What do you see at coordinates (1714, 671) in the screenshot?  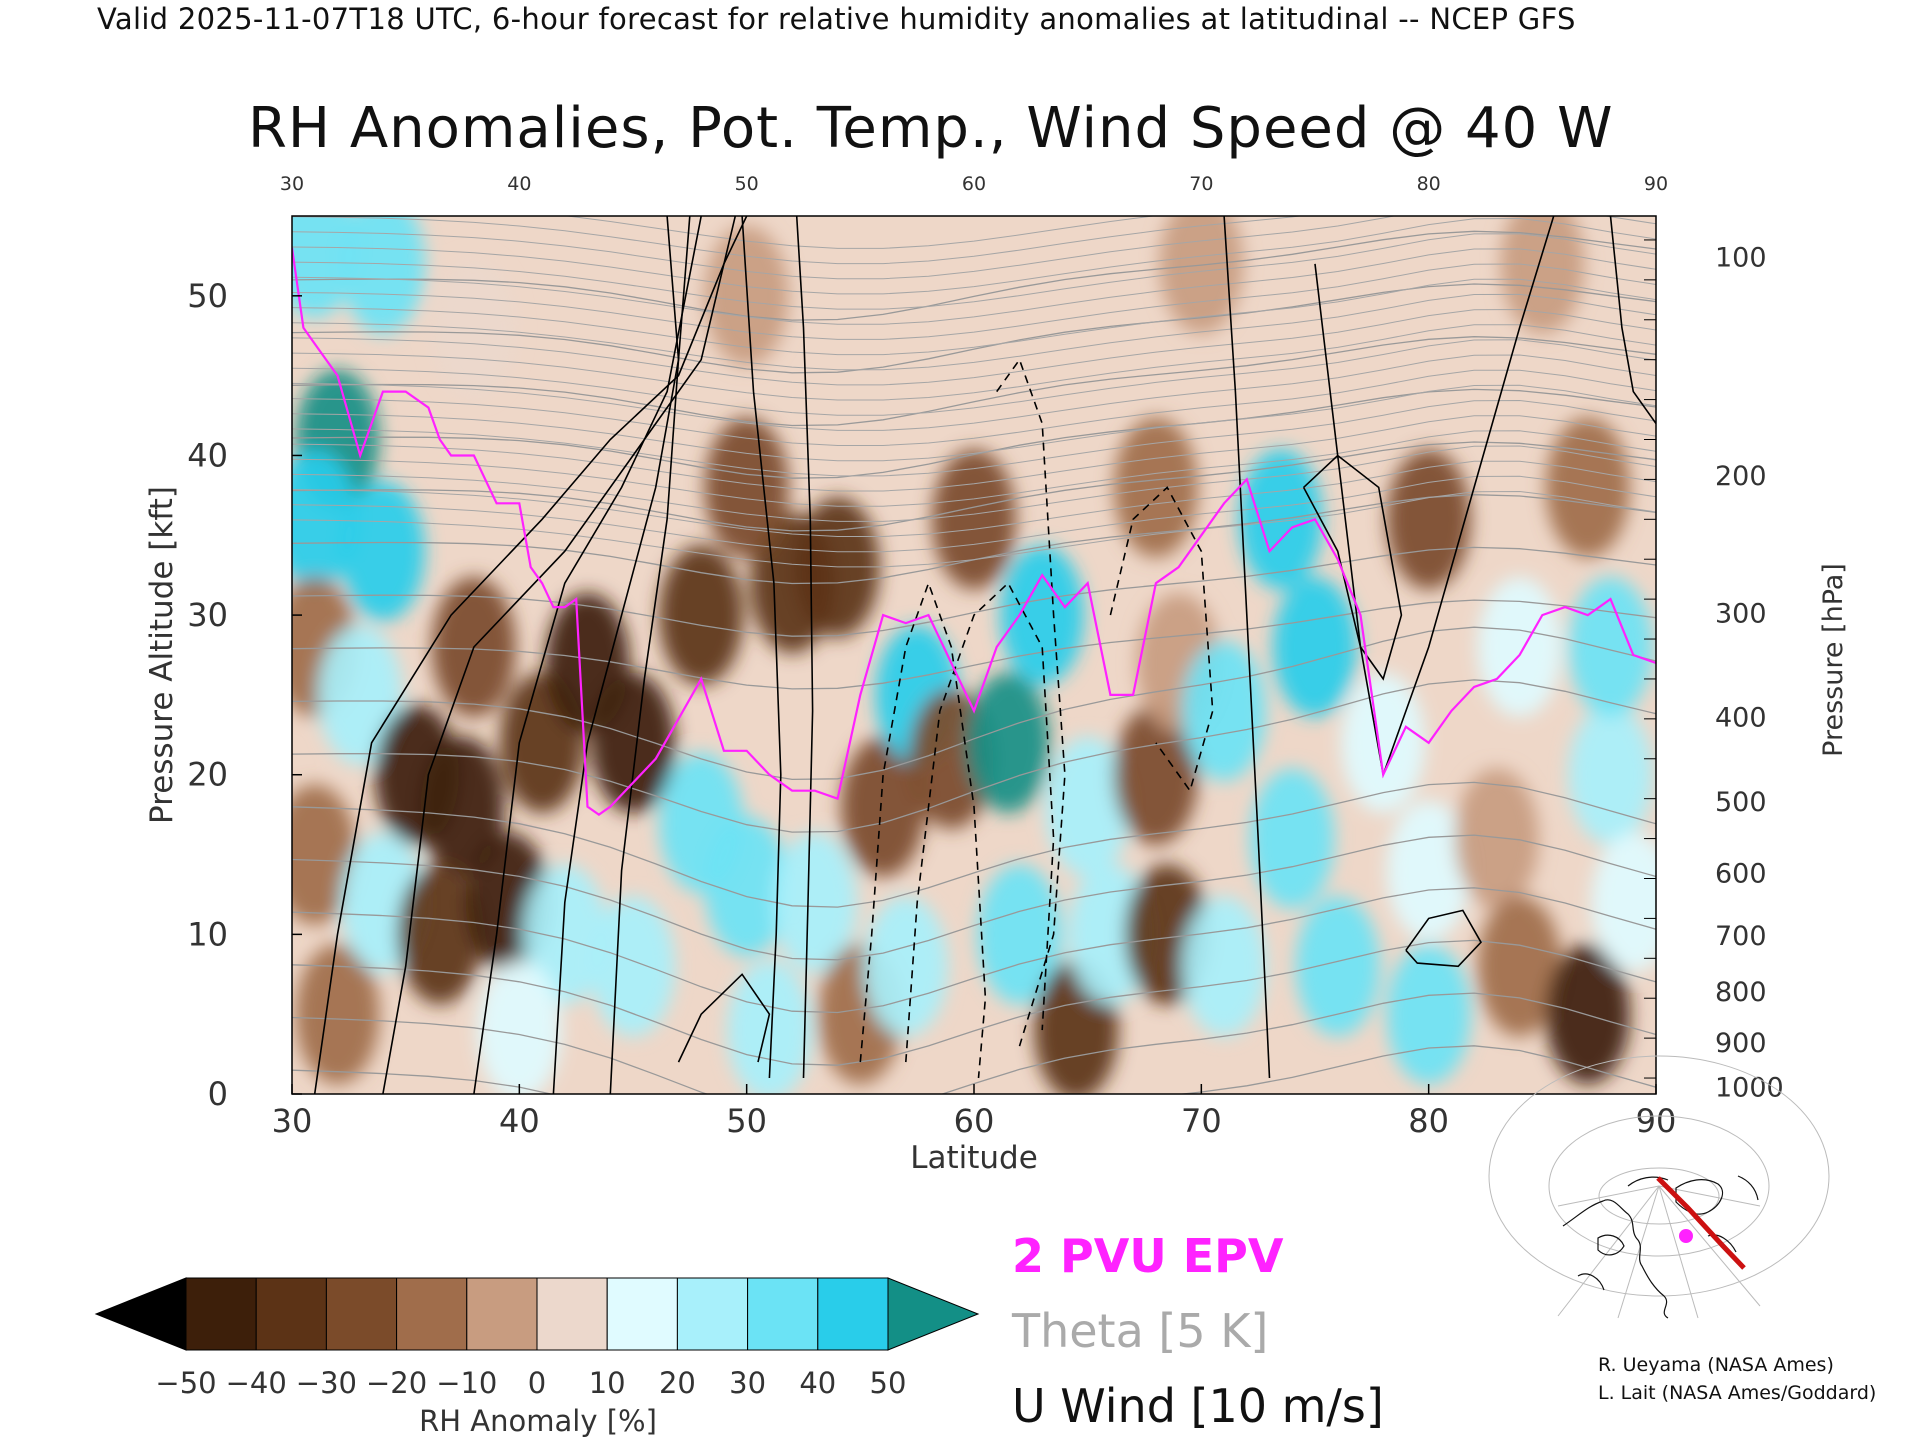 I see `y-axis-right: 100 200 300 400 500 600 700 800 900 1000` at bounding box center [1714, 671].